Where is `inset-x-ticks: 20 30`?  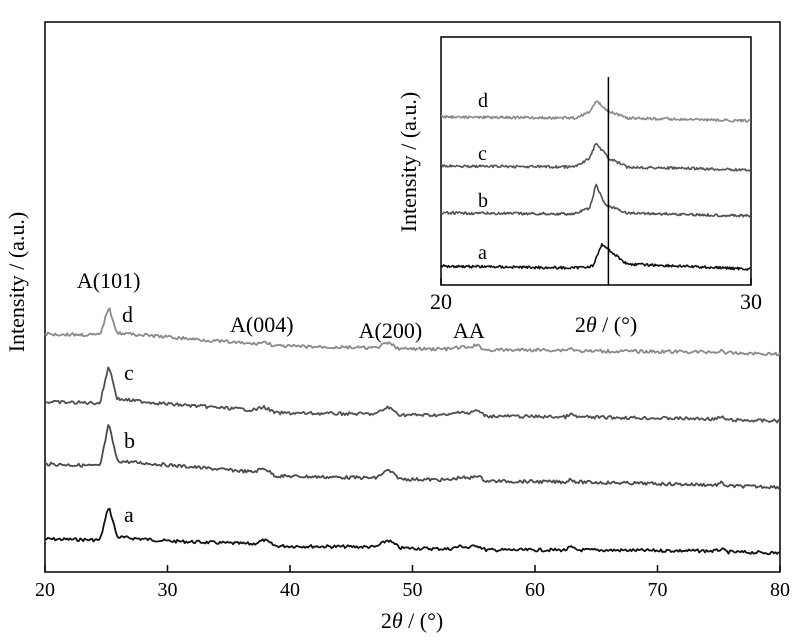 inset-x-ticks: 20 30 is located at coordinates (596, 296).